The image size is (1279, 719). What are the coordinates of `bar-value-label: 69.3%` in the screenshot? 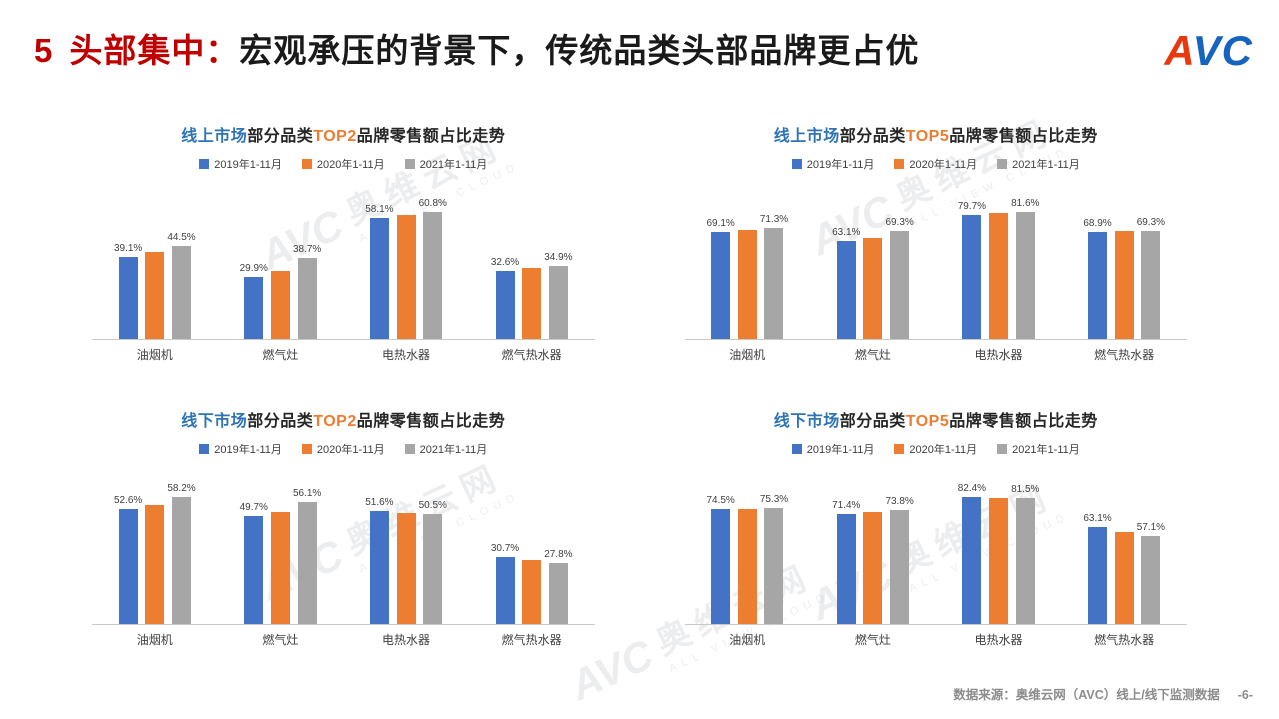 It's located at (899, 223).